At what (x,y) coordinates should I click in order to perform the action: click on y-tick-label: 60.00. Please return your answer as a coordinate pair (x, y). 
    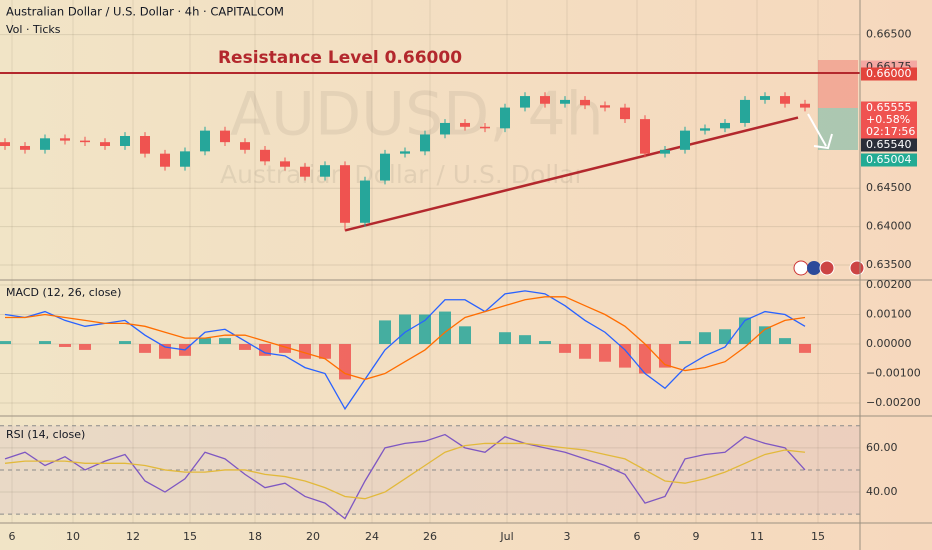
    Looking at the image, I should click on (882, 447).